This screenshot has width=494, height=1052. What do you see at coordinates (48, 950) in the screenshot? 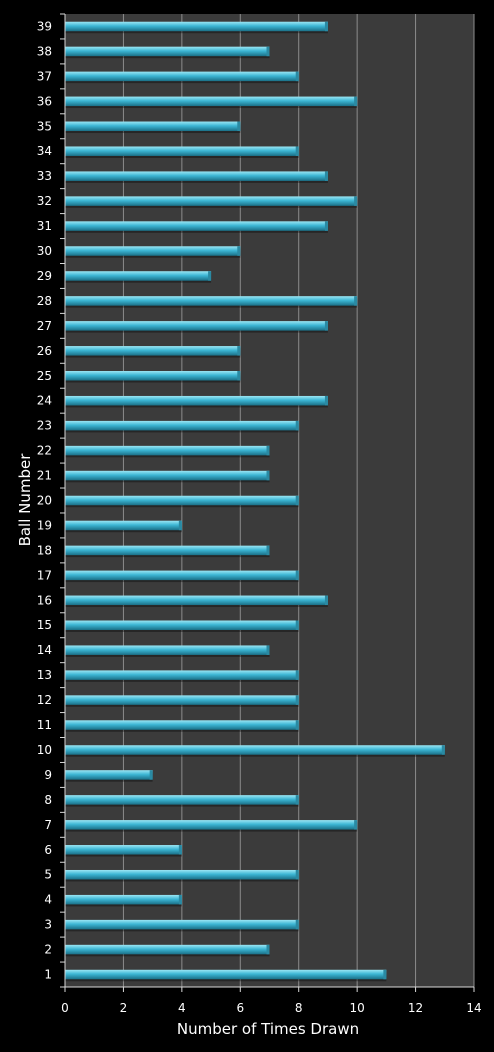
I see `y-tick-label: 2` at bounding box center [48, 950].